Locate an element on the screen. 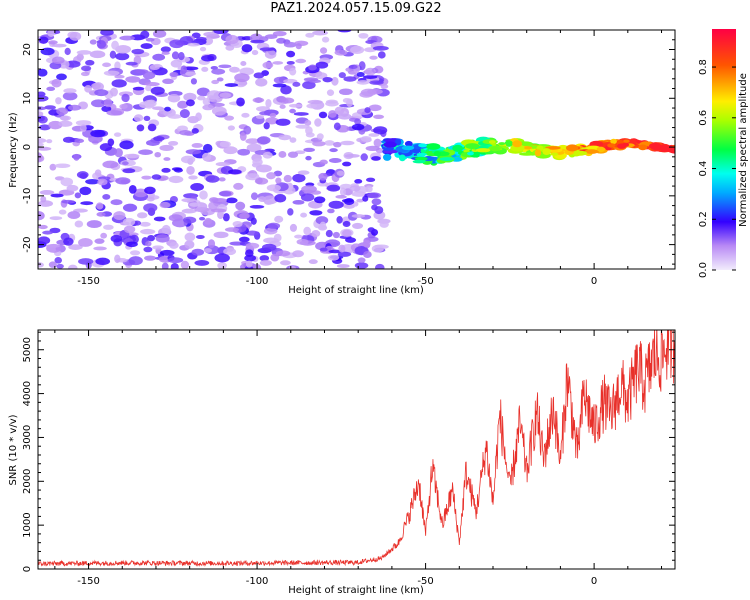 The image size is (750, 600). spec-xtick-label: -50 is located at coordinates (425, 281).